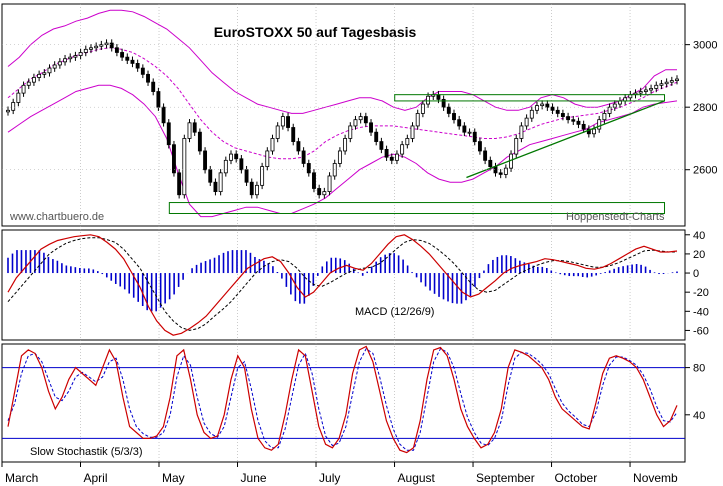  Describe the element at coordinates (699, 236) in the screenshot. I see `macd-tick-label: 40` at that location.